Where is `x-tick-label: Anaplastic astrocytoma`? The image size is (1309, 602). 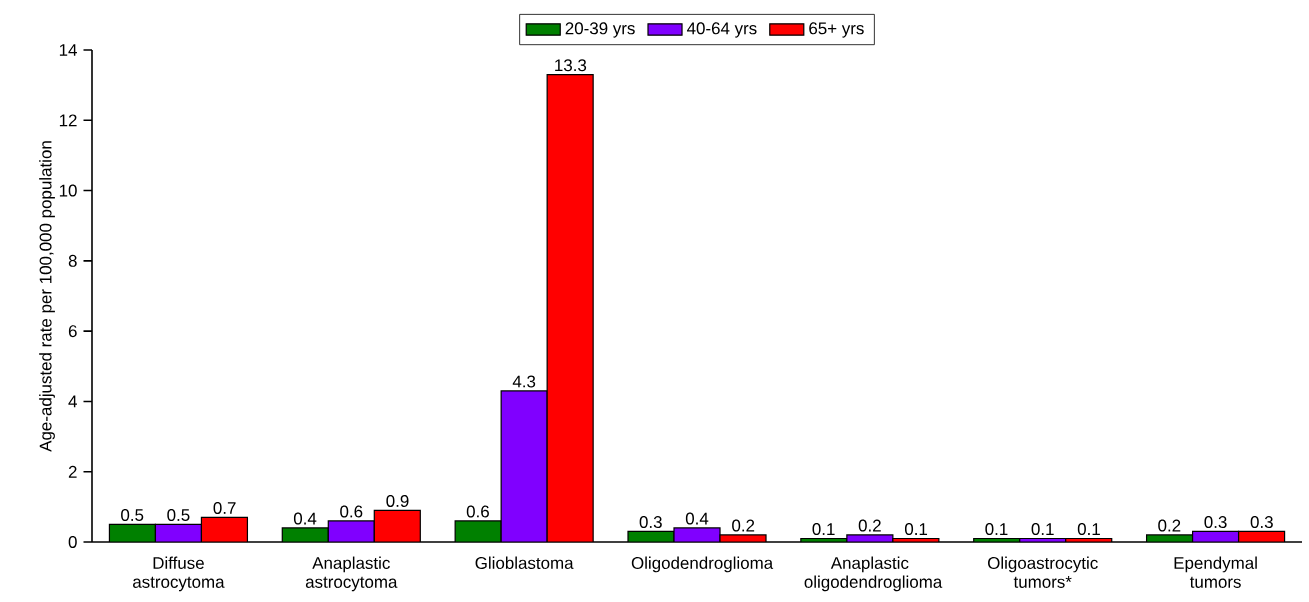 x-tick-label: Anaplastic astrocytoma is located at coordinates (351, 574).